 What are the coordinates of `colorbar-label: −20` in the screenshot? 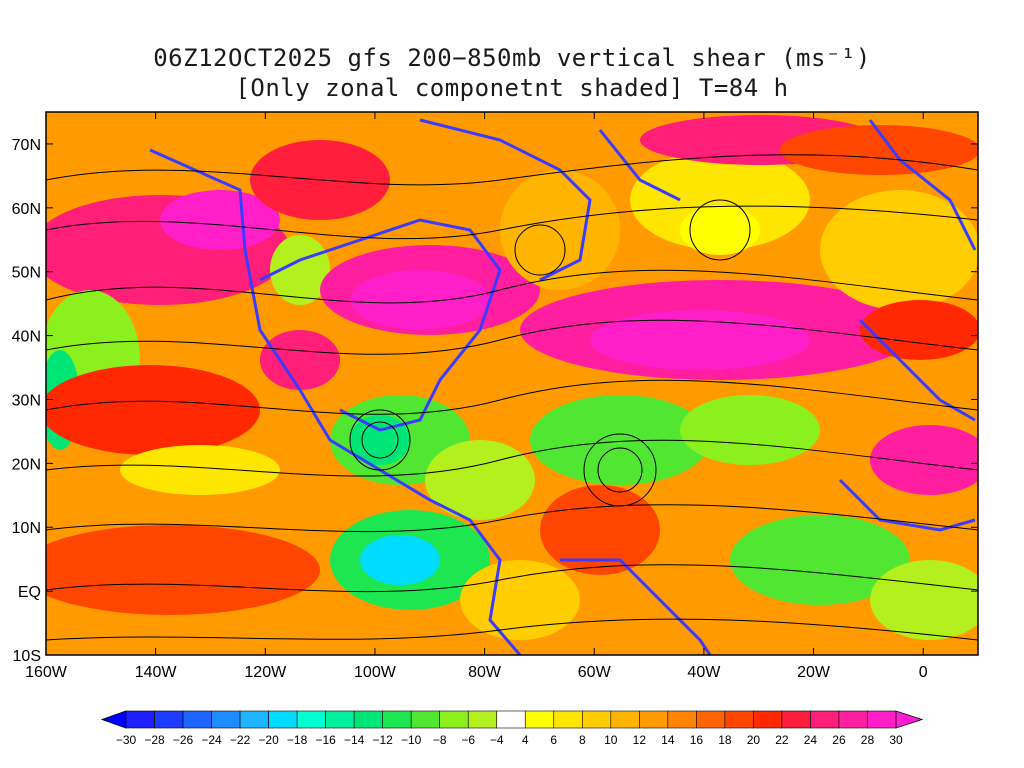 It's located at (268, 740).